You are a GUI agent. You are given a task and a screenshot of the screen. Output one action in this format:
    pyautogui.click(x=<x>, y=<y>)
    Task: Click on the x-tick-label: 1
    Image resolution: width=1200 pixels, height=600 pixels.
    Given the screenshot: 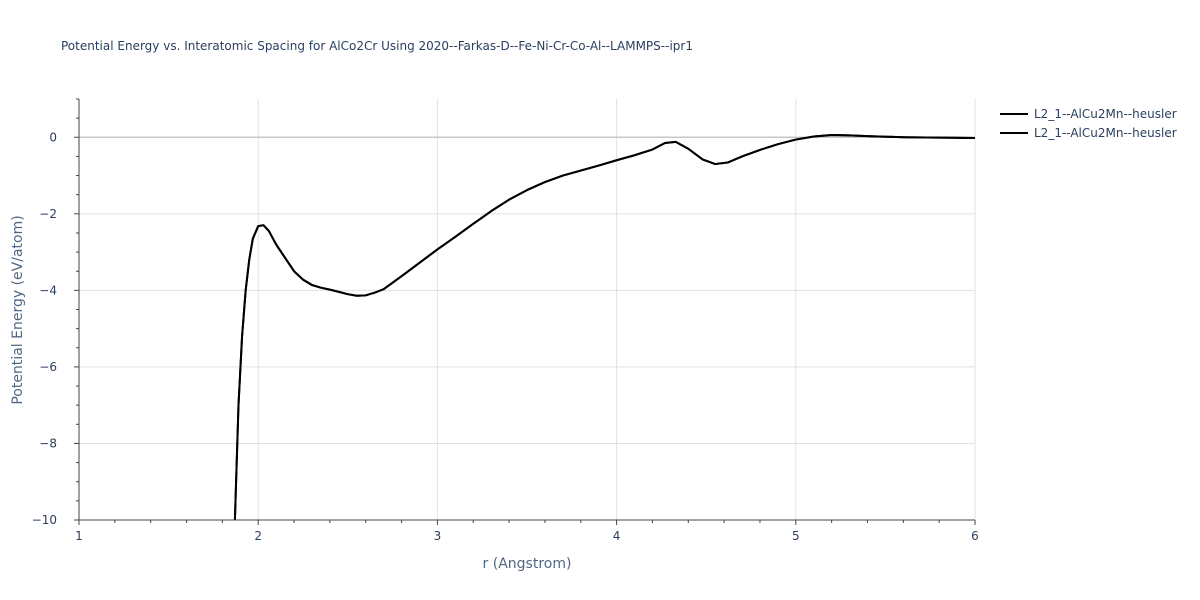 What is the action you would take?
    pyautogui.click(x=79, y=536)
    